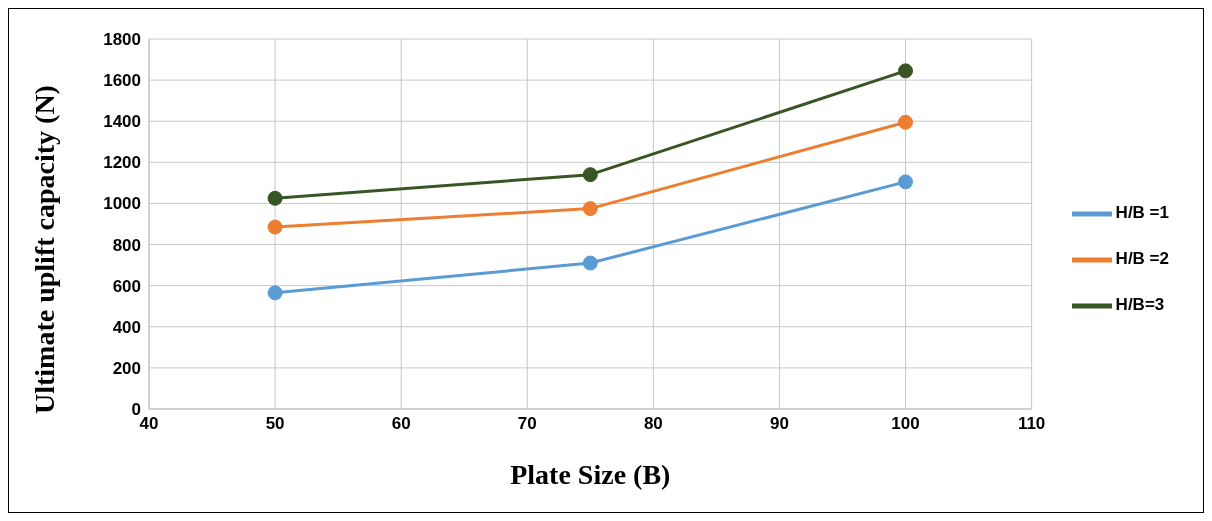  What do you see at coordinates (122, 163) in the screenshot?
I see `y-tick-label: 1200` at bounding box center [122, 163].